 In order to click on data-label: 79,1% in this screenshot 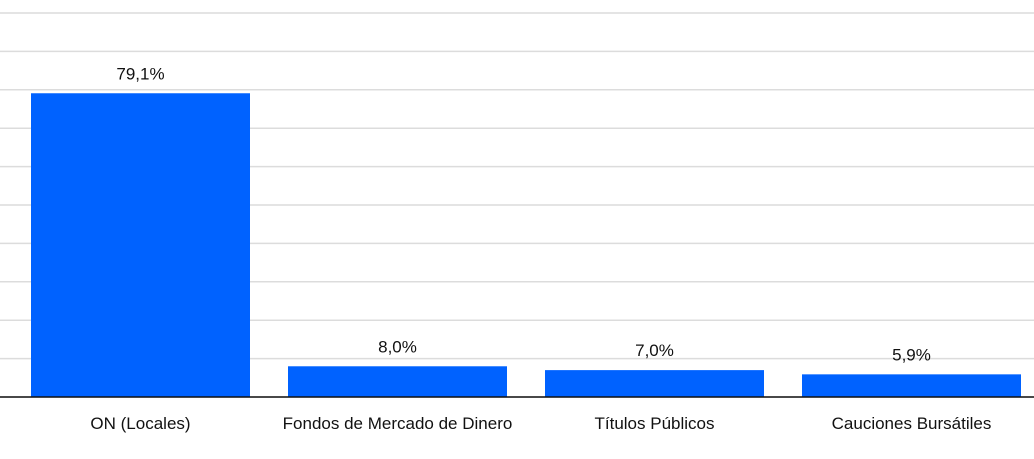, I will do `click(140, 73)`.